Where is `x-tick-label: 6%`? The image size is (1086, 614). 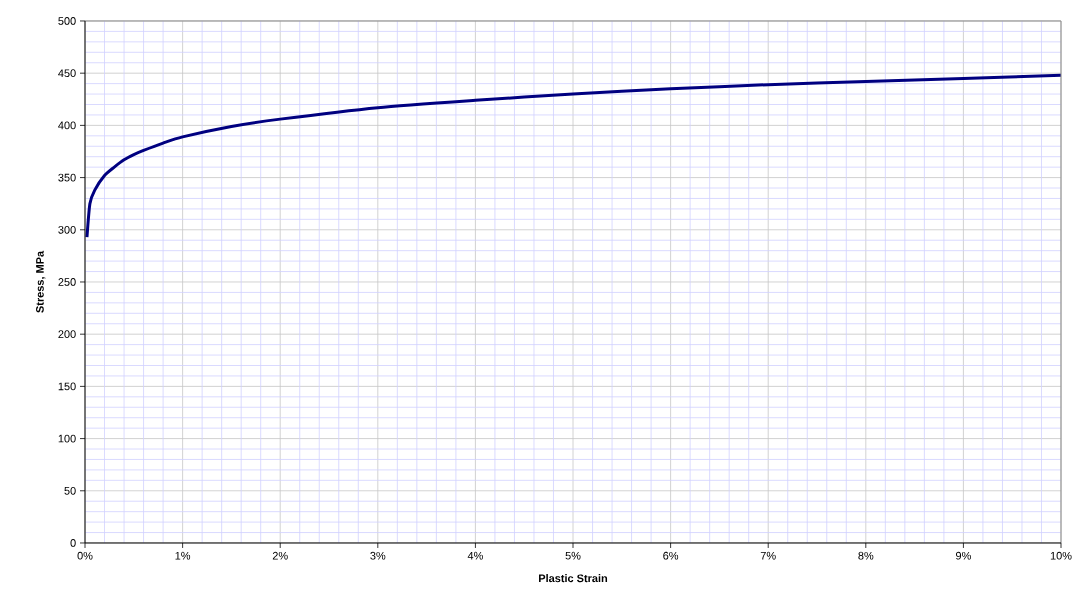
x-tick-label: 6% is located at coordinates (671, 555).